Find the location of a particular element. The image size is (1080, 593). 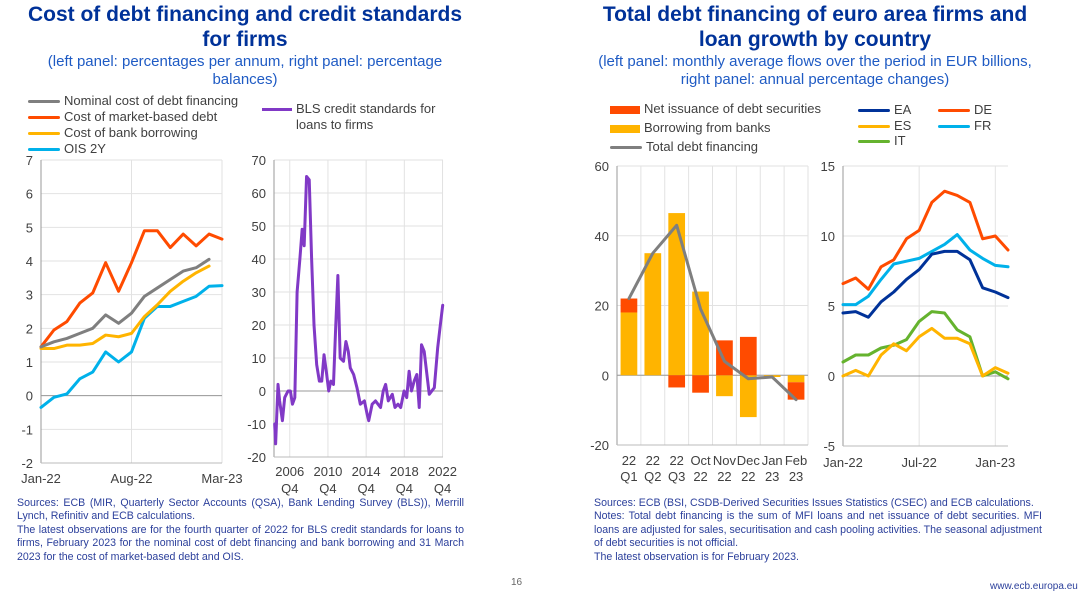

legend-item: ES is located at coordinates (884, 126).